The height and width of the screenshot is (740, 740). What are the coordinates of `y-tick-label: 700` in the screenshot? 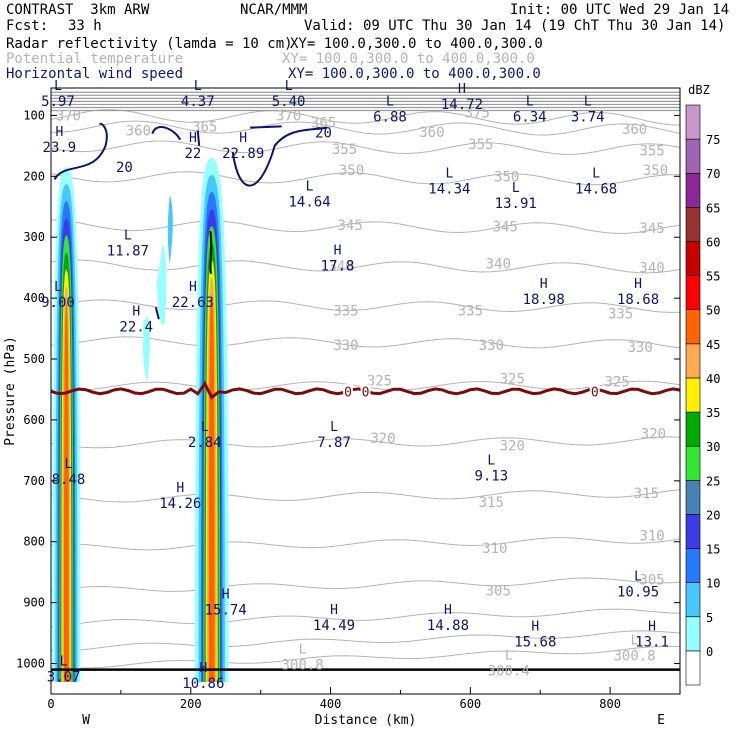 It's located at (34, 481).